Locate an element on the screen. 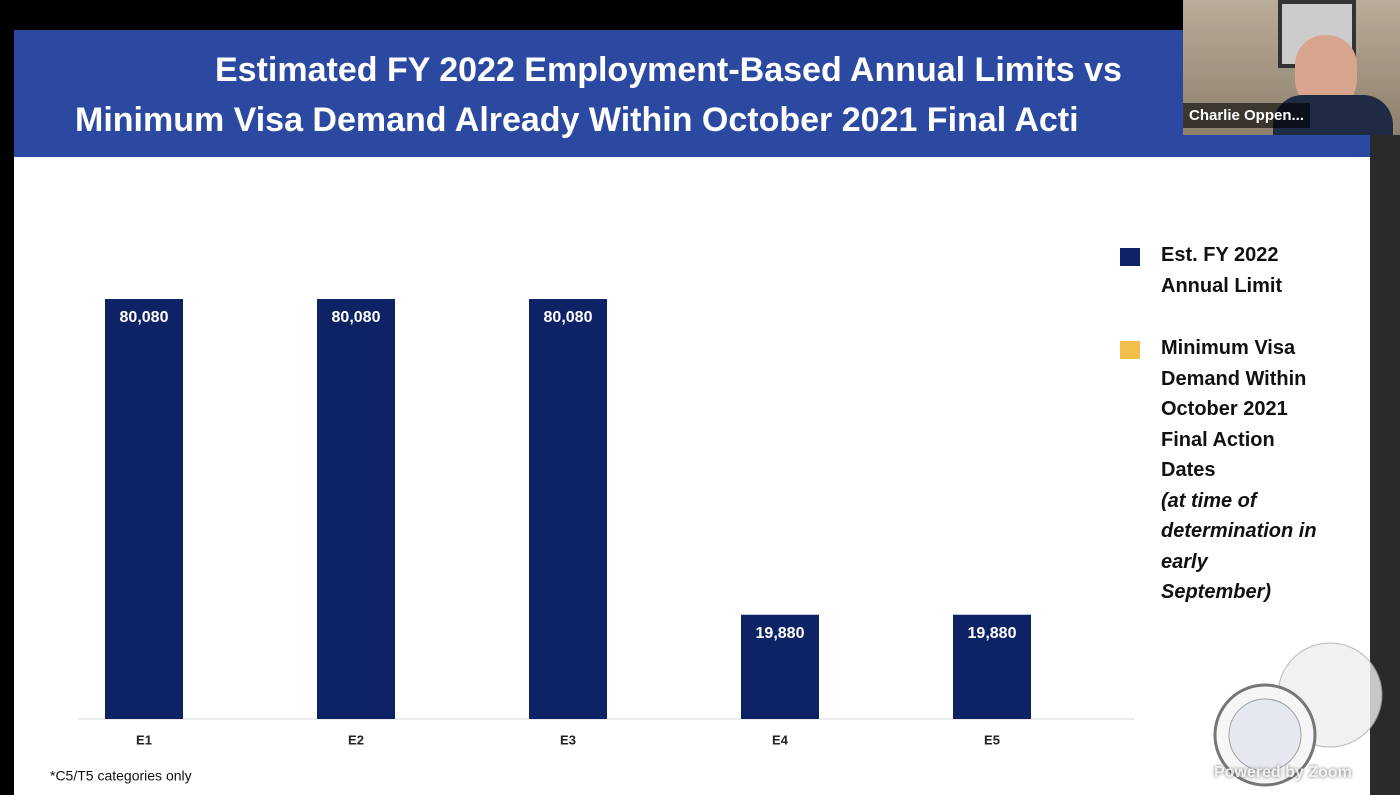 The width and height of the screenshot is (1400, 795). x-tick-label: E1 is located at coordinates (144, 739).